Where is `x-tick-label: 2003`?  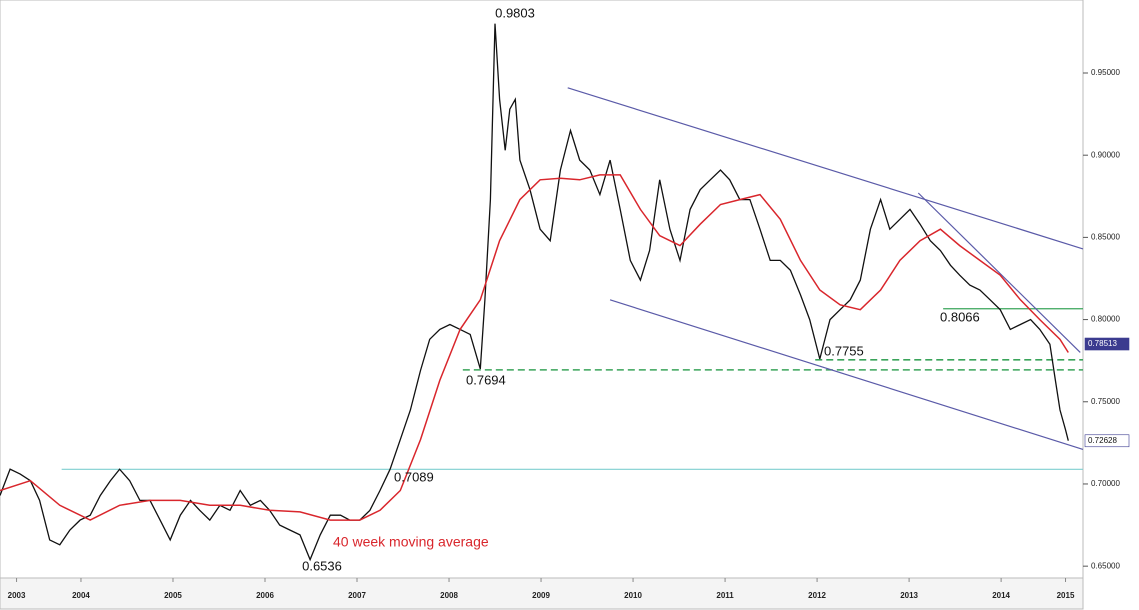
x-tick-label: 2003 is located at coordinates (17, 595).